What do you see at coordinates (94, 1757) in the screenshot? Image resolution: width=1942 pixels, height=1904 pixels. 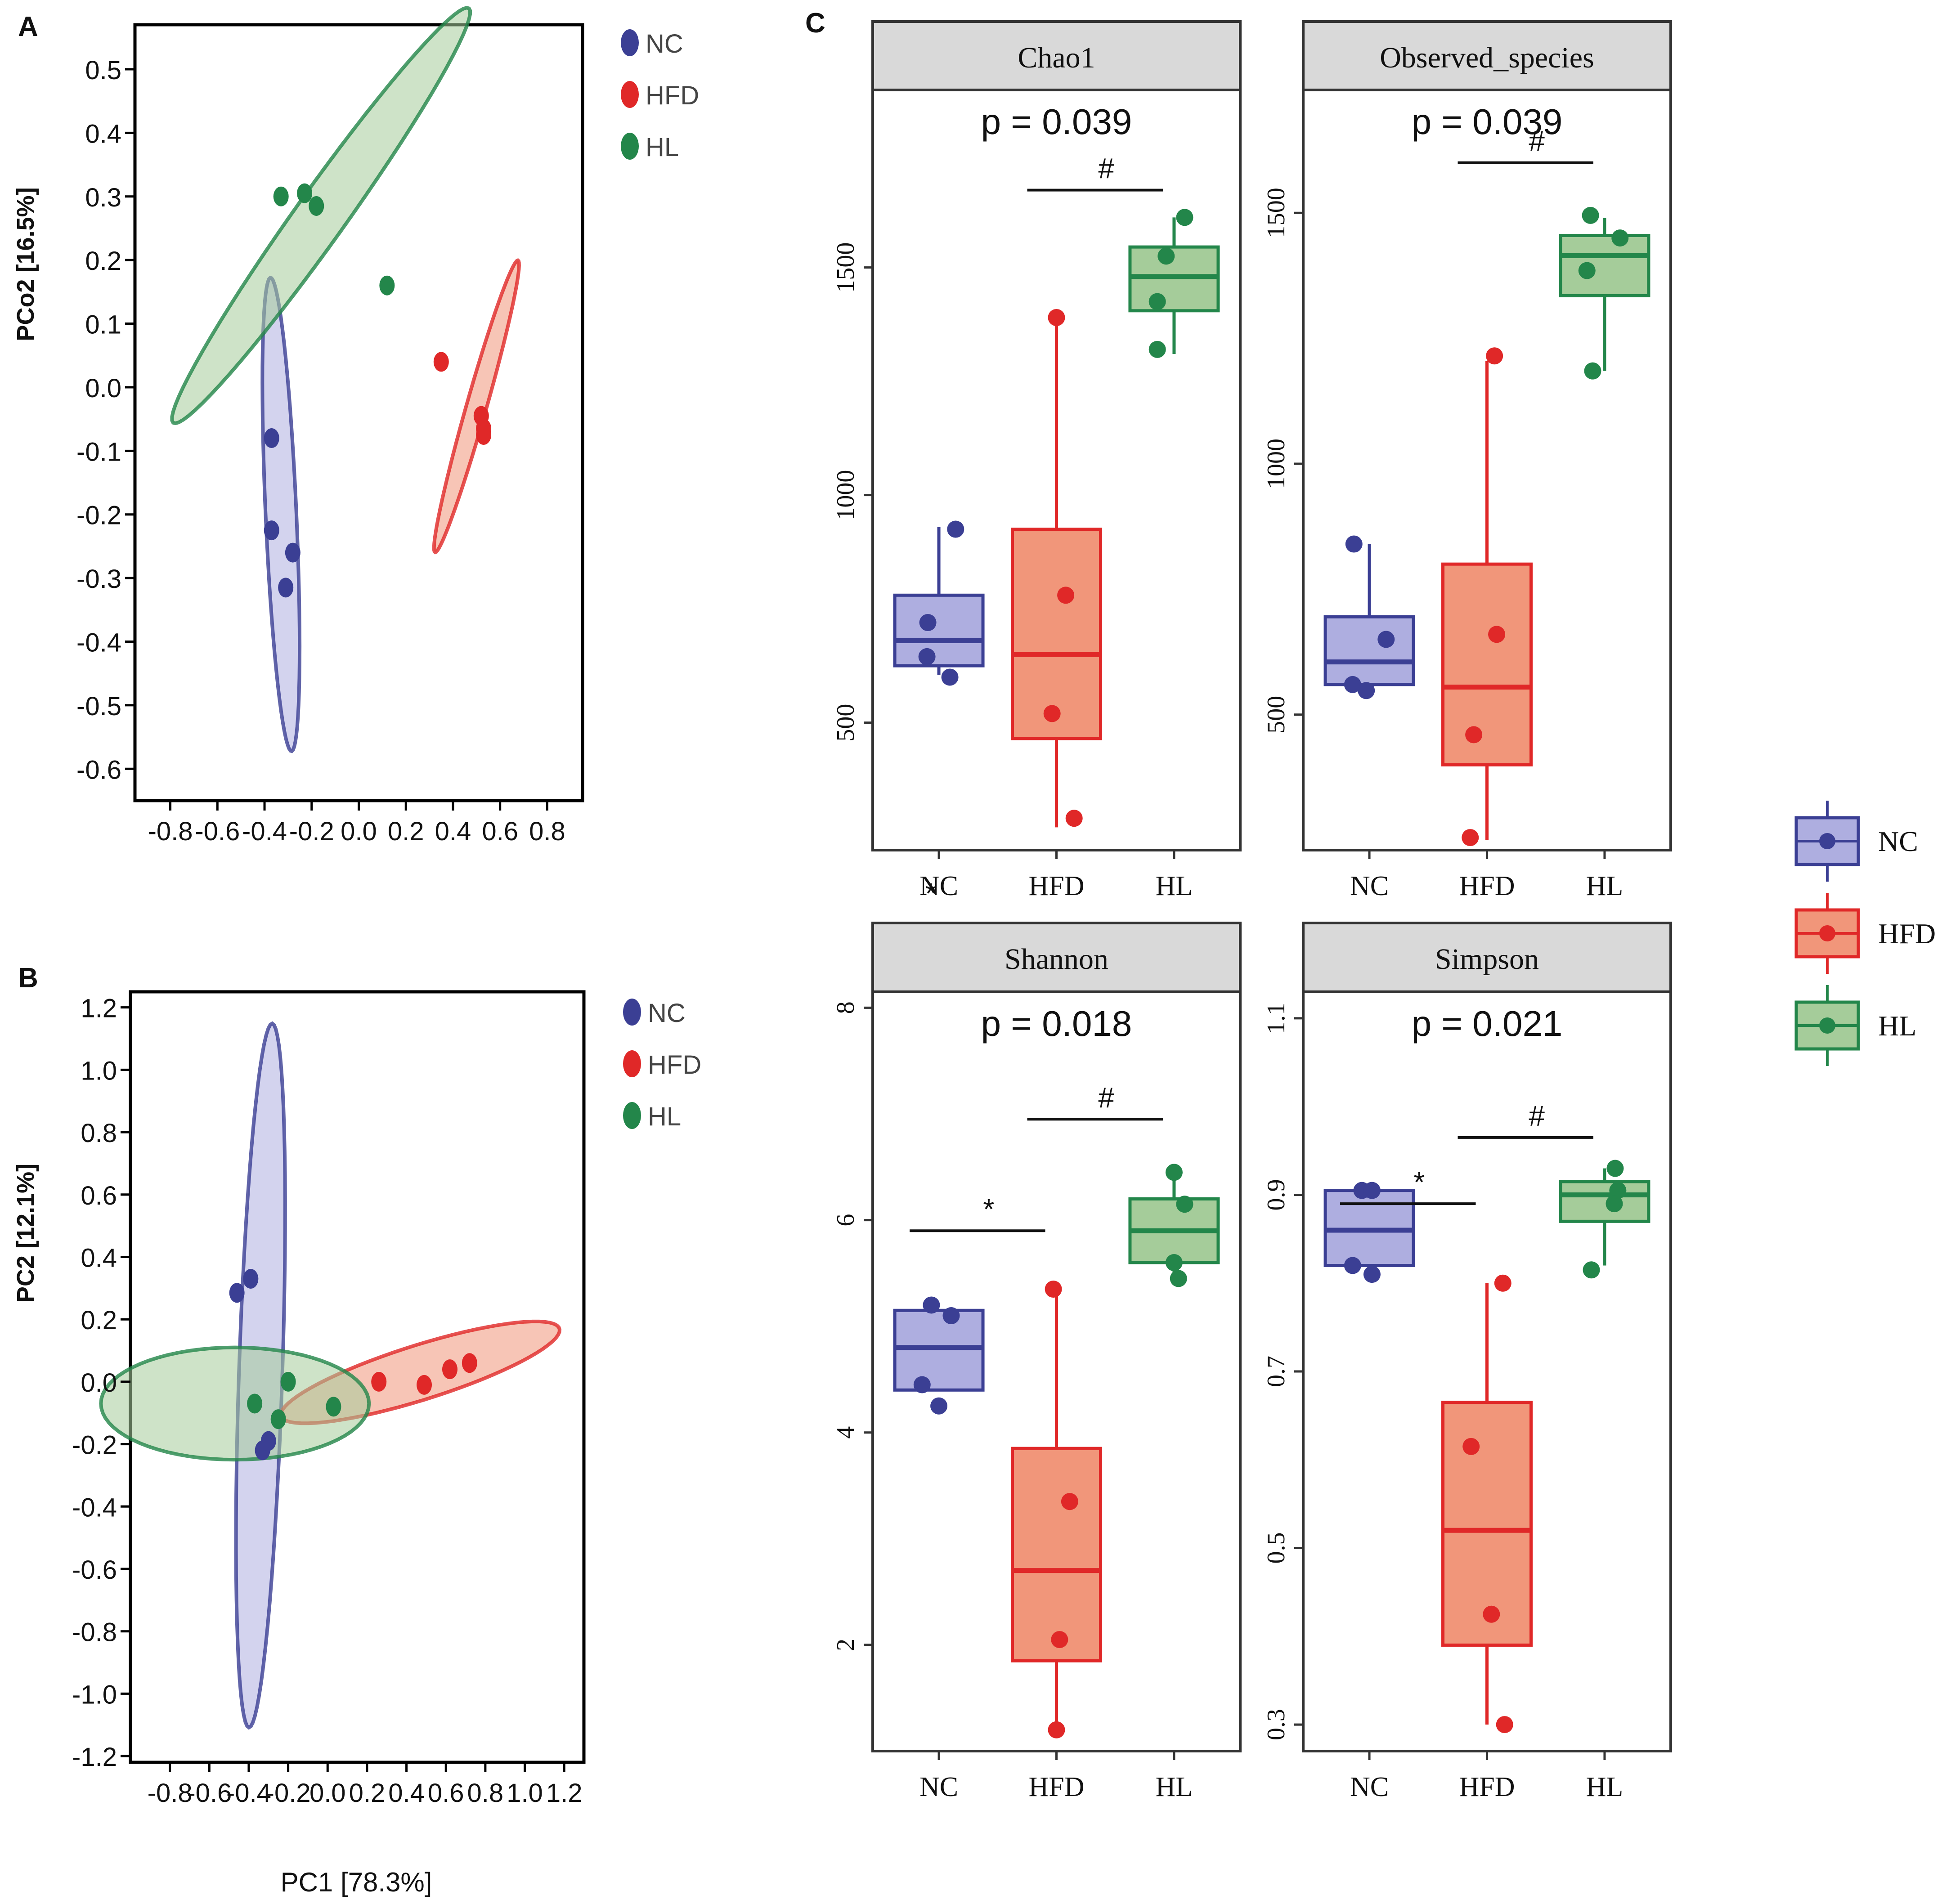 I see `y-tick-label: -1.2` at bounding box center [94, 1757].